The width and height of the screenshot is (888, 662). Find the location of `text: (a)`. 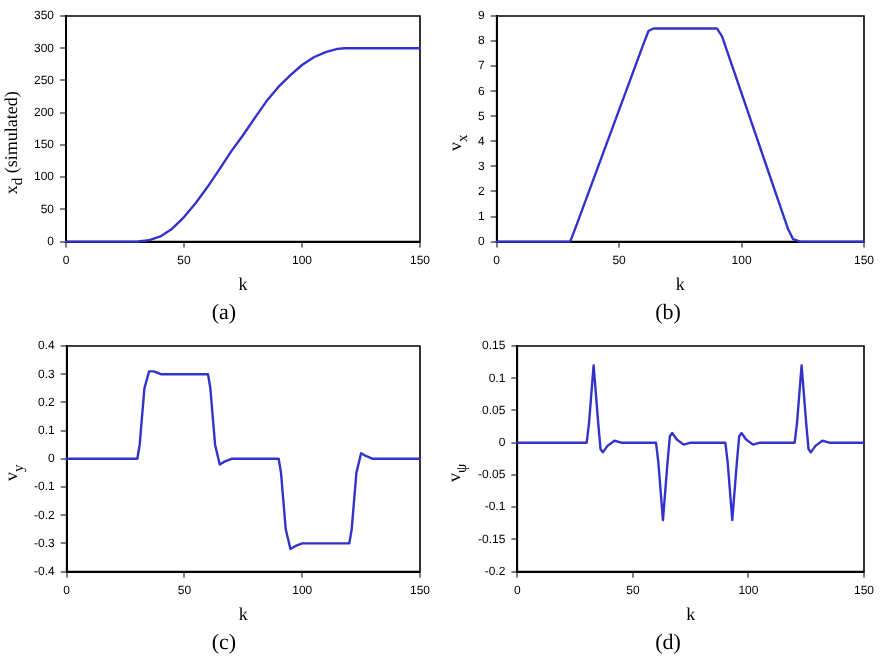

text: (a) is located at coordinates (224, 312).